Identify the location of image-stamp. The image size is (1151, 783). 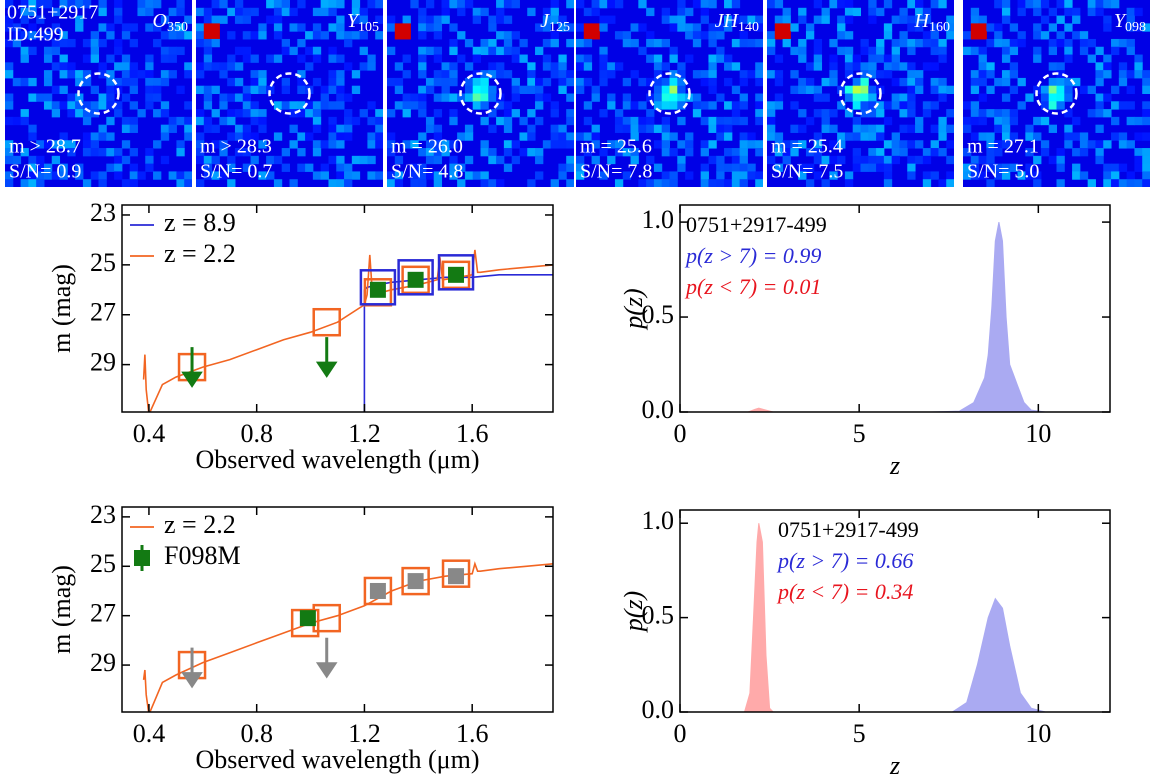
(669, 93).